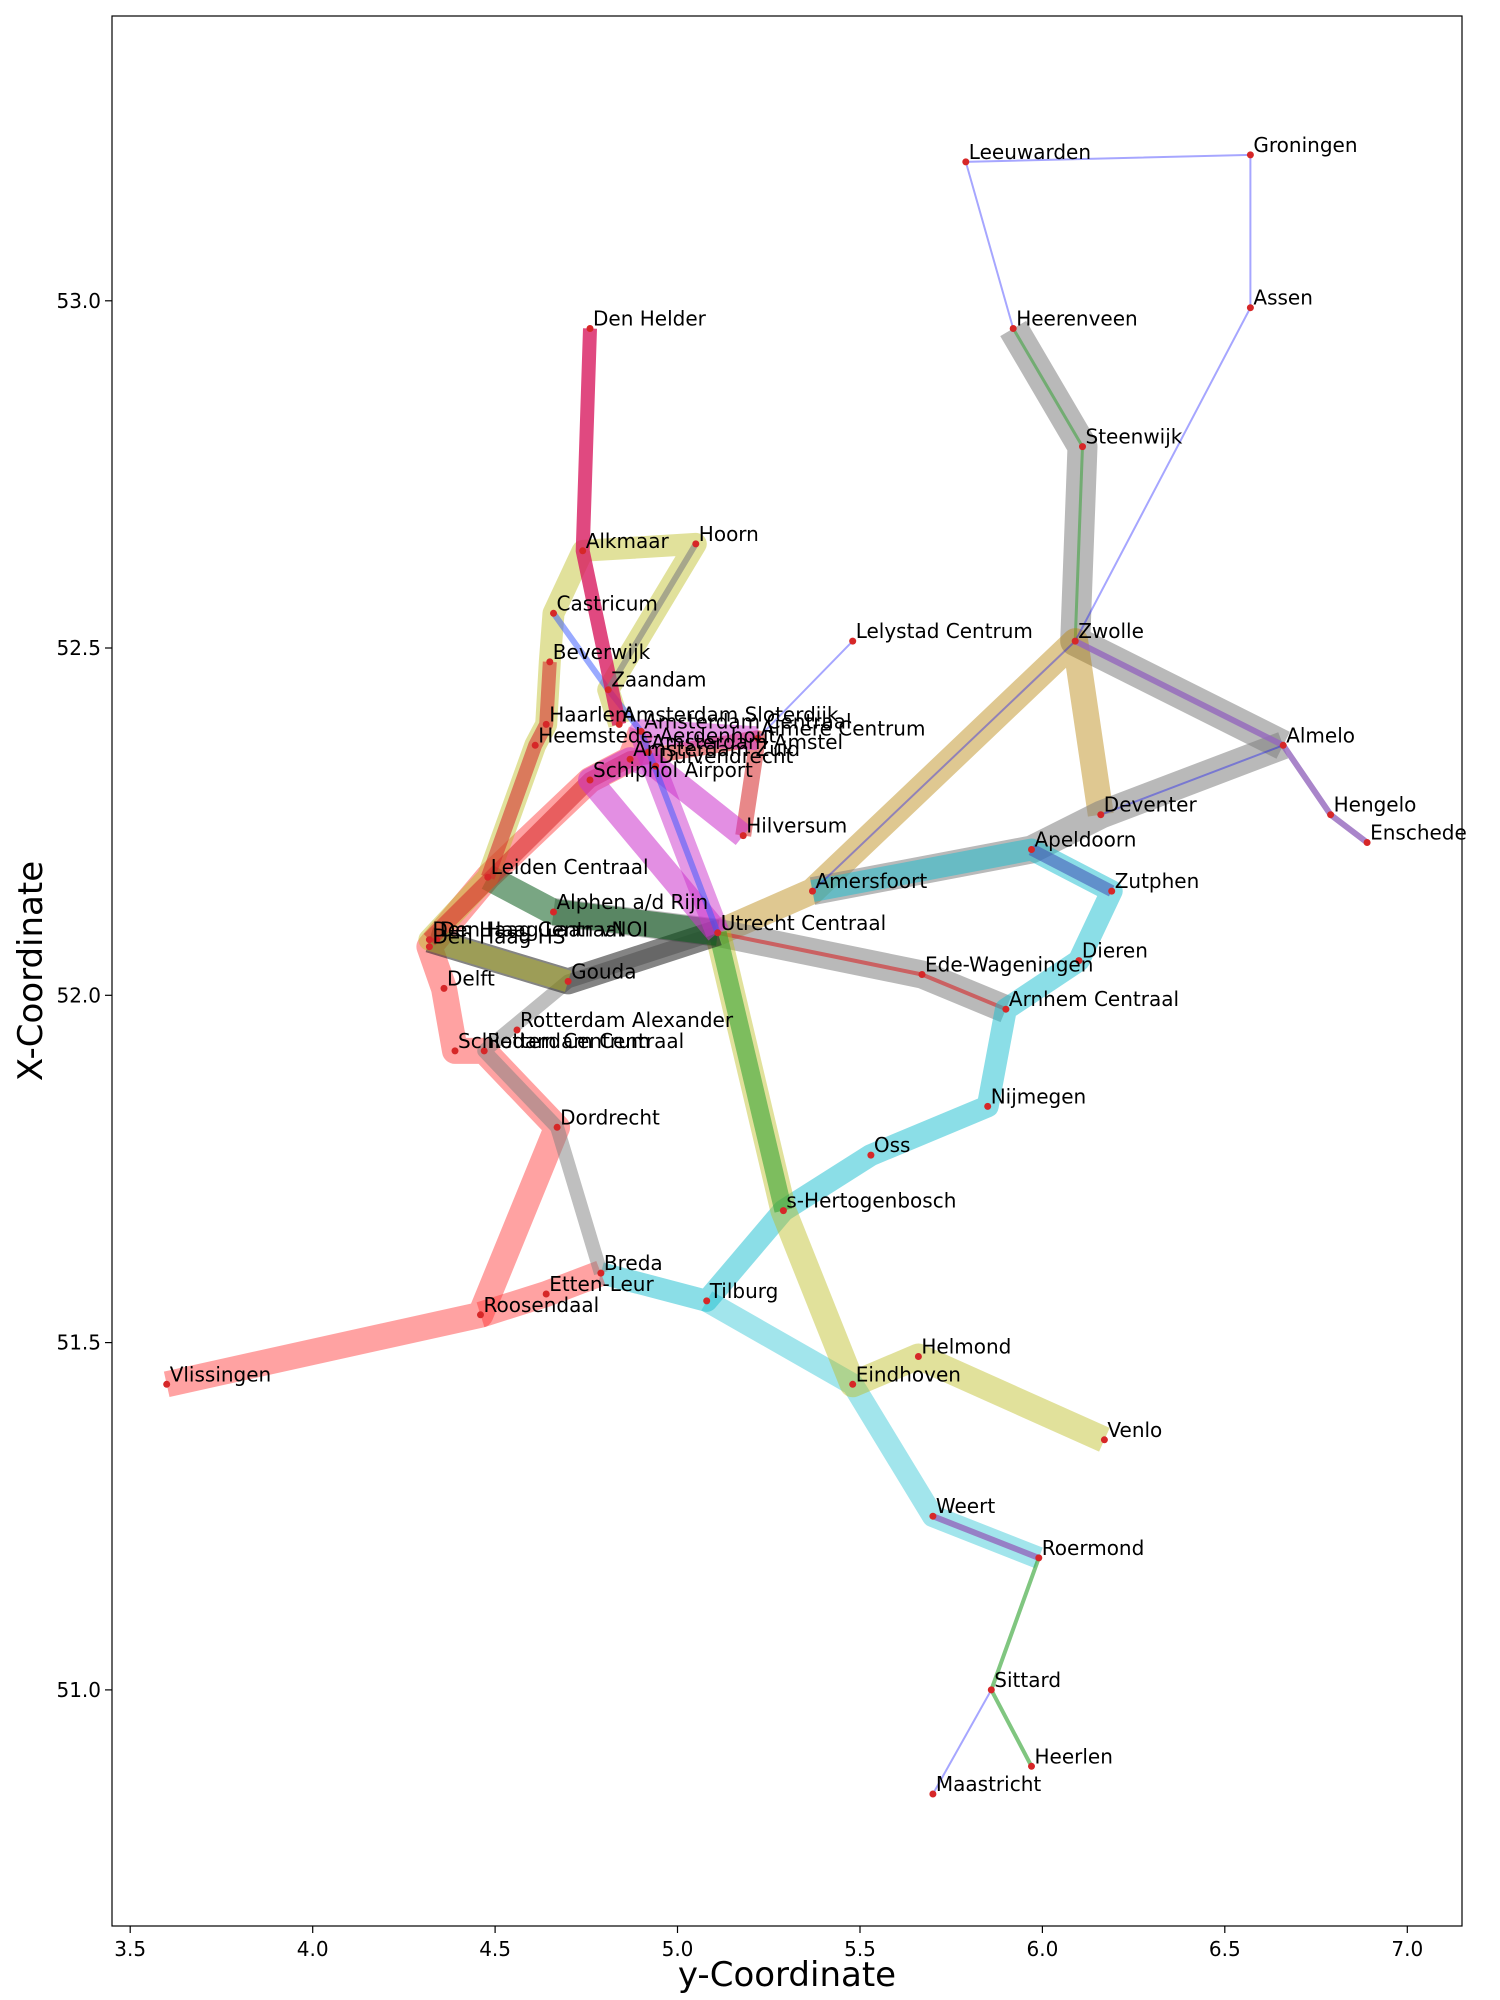  What do you see at coordinates (944, 631) in the screenshot?
I see `station-label-lelystad-centrum: Lelystad Centrum` at bounding box center [944, 631].